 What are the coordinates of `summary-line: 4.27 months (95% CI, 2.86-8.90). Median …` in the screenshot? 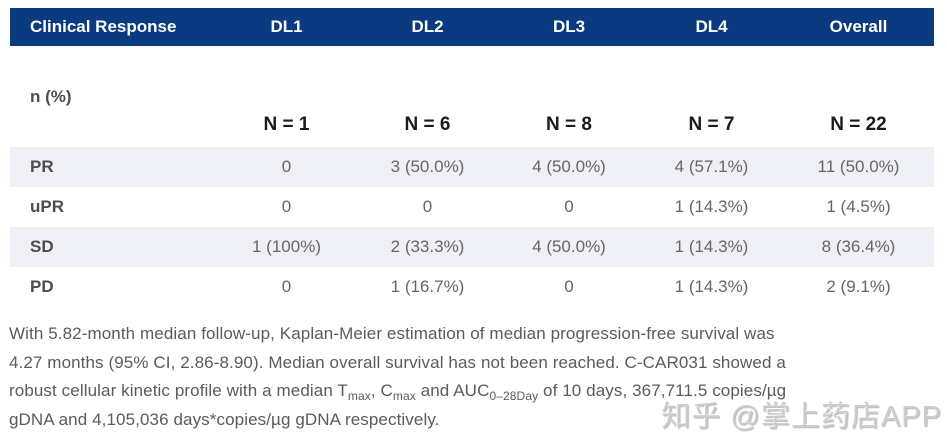 It's located at (397, 362).